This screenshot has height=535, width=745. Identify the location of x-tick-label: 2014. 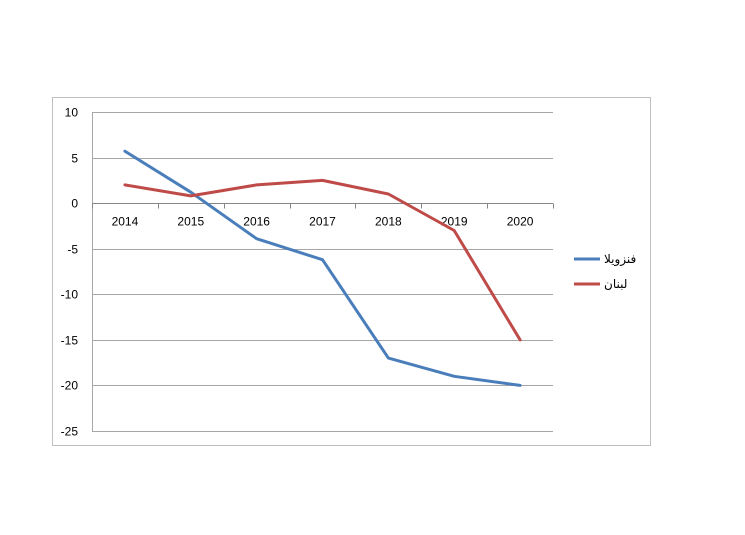
(125, 222).